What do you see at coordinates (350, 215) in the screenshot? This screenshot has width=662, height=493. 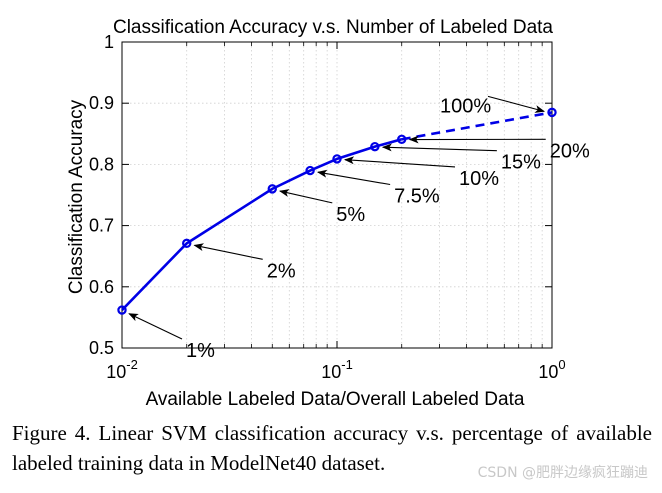 I see `annotation-label: 5%` at bounding box center [350, 215].